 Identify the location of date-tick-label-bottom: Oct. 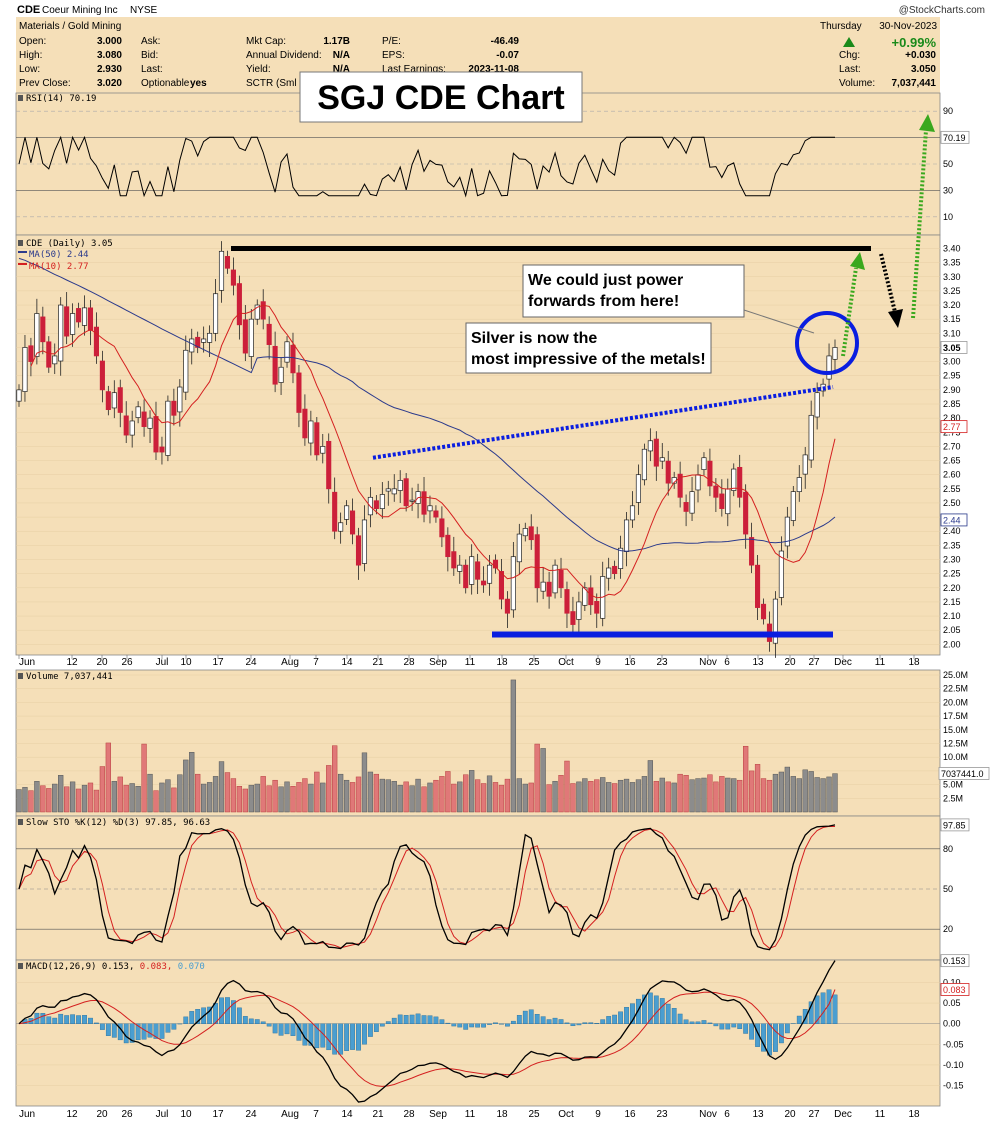
(566, 1114).